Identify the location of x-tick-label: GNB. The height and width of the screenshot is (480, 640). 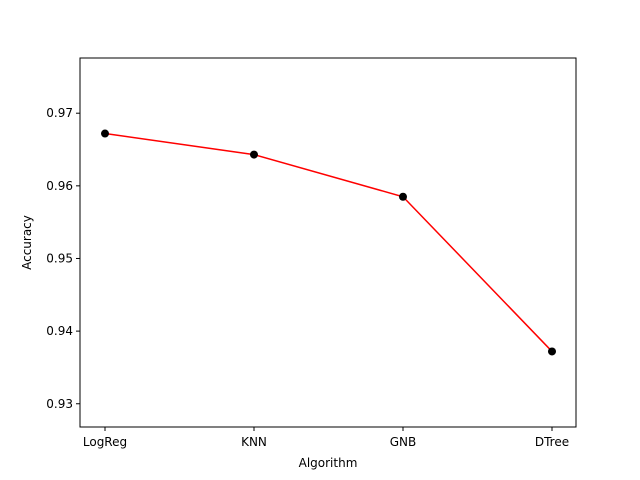
(403, 442).